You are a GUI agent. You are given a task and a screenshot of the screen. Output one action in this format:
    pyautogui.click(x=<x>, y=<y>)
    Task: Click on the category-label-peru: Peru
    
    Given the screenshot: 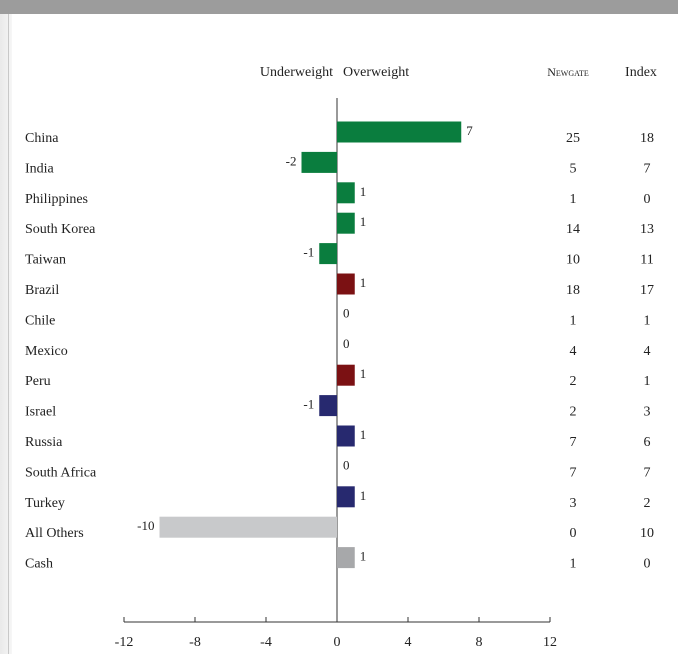 What is the action you would take?
    pyautogui.click(x=38, y=381)
    